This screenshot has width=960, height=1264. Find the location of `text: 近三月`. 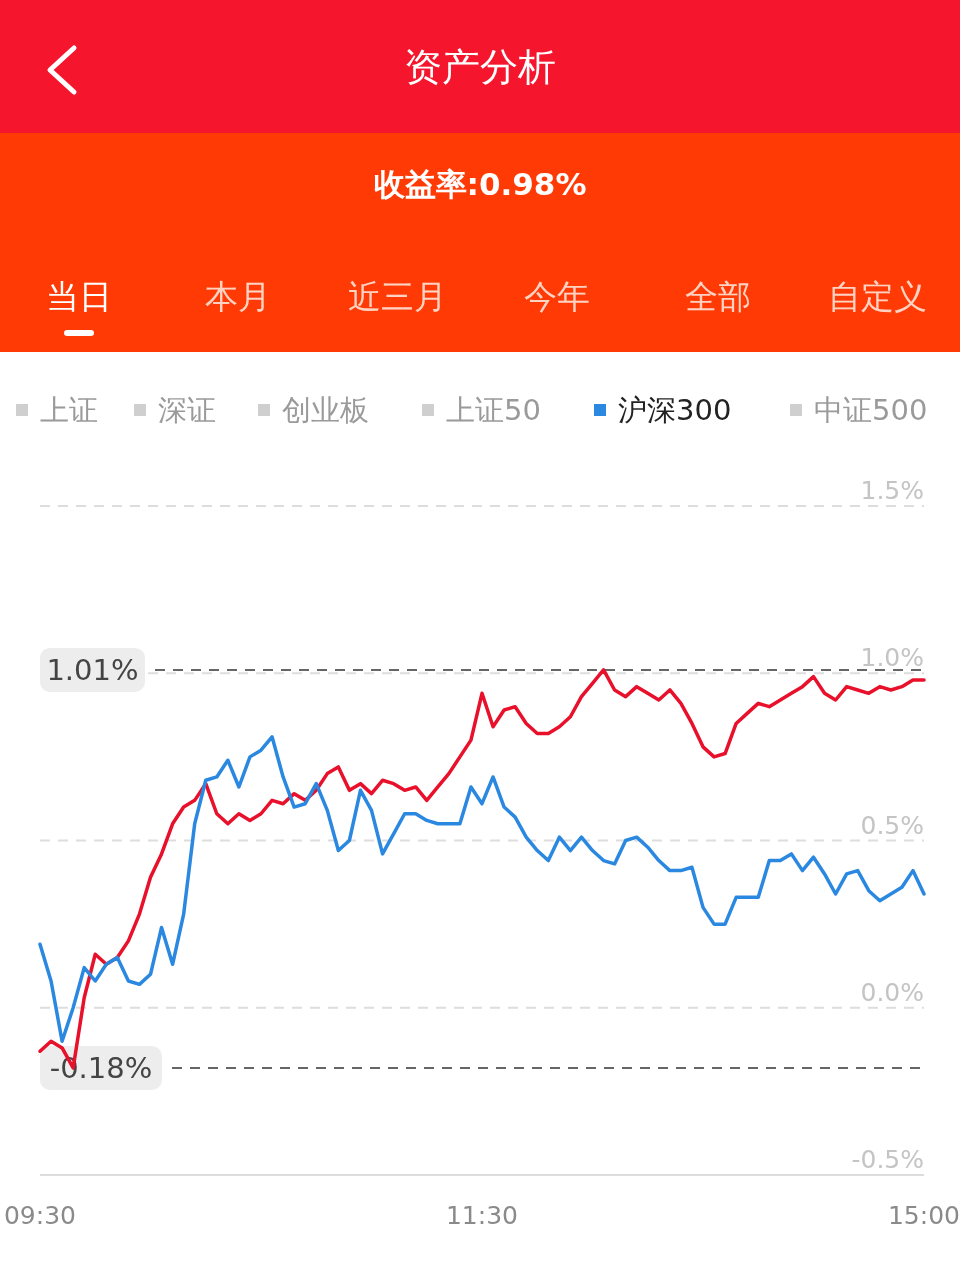

text: 近三月 is located at coordinates (397, 296).